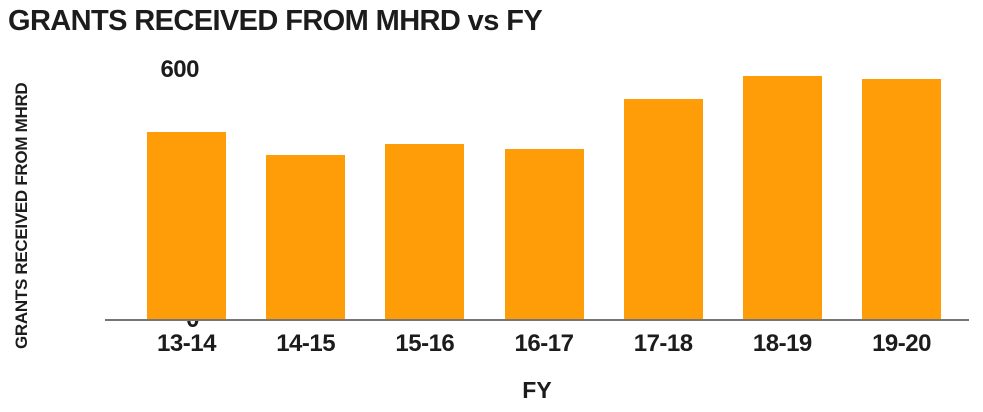  I want to click on x-tick-label: 19-20, so click(901, 343).